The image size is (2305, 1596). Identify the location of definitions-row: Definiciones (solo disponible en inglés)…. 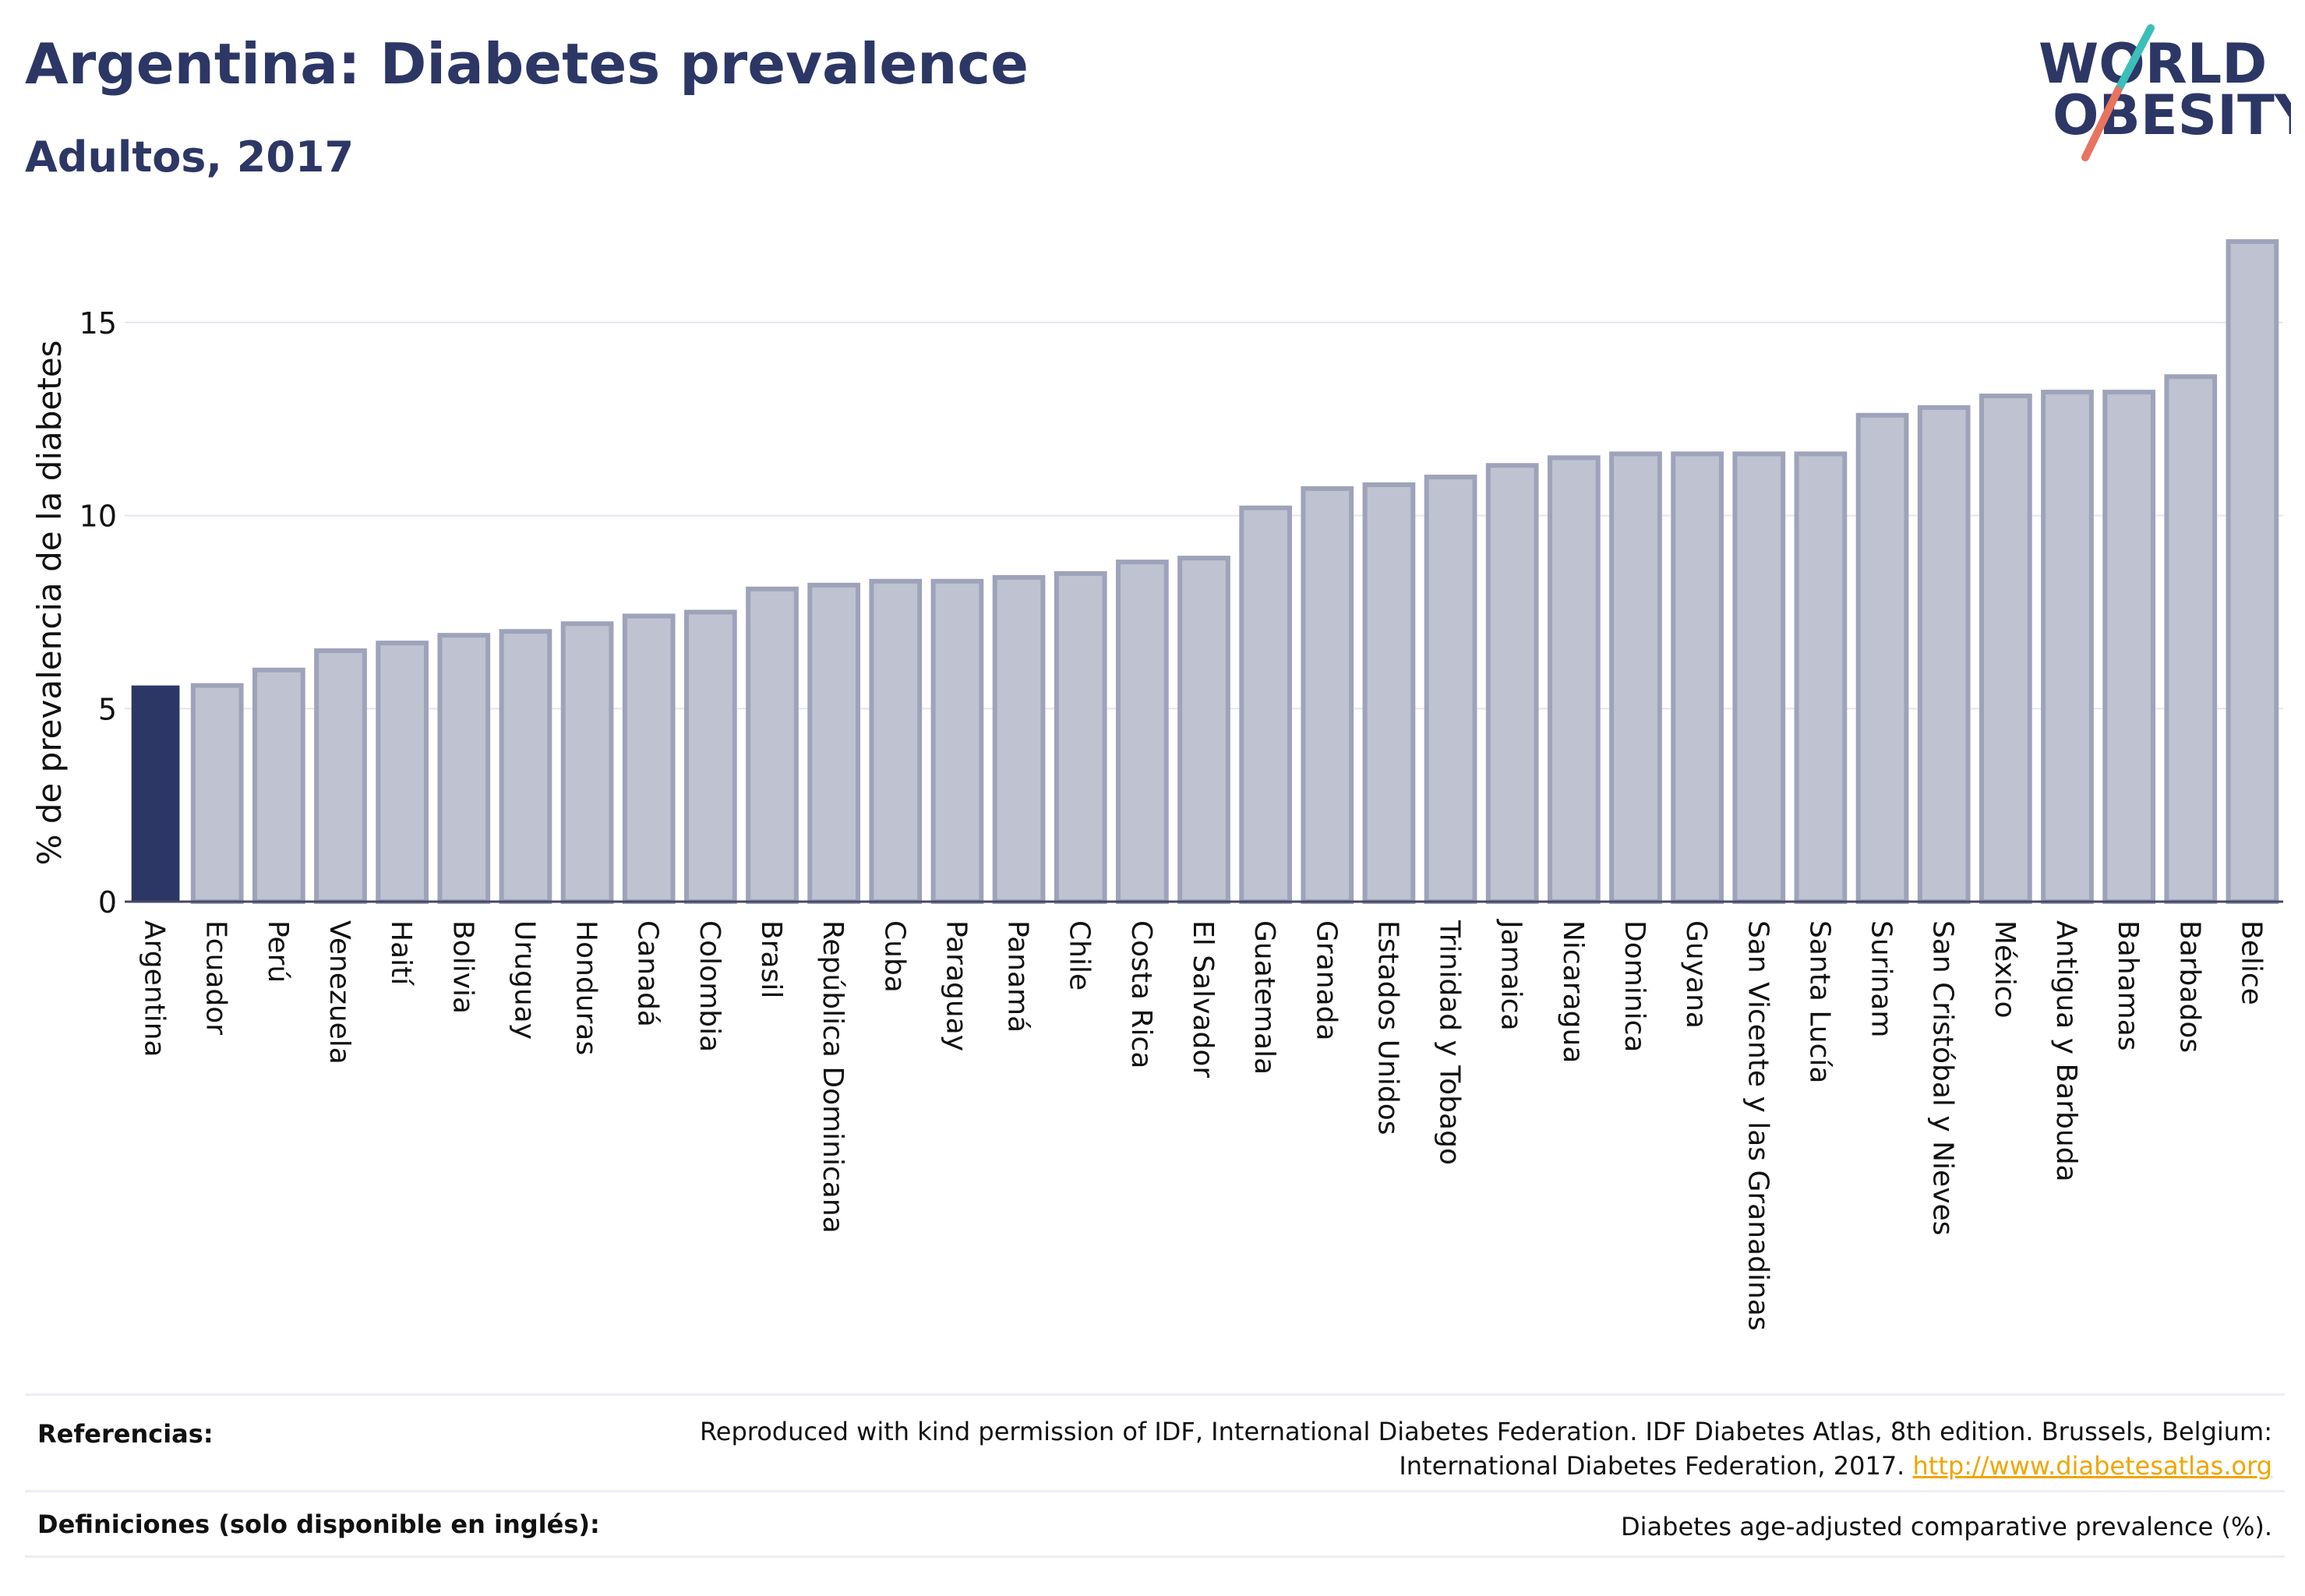
(1155, 1524).